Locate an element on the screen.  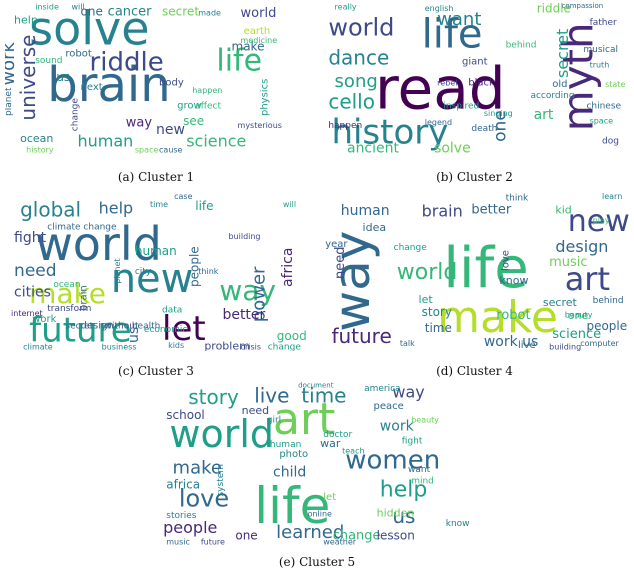
cloud-word: affect is located at coordinates (208, 106).